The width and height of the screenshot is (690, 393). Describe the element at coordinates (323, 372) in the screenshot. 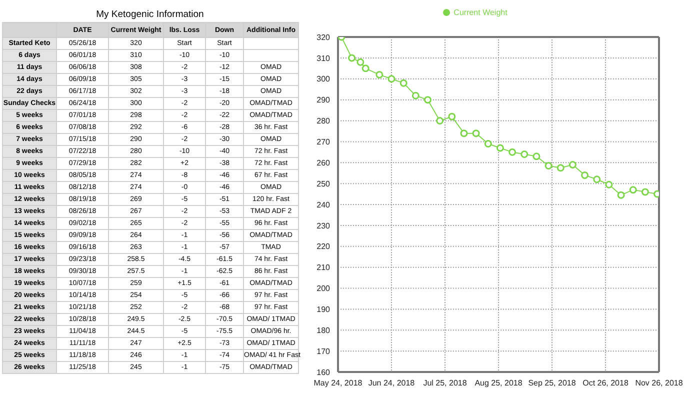

I see `y-tick-label: 160` at that location.